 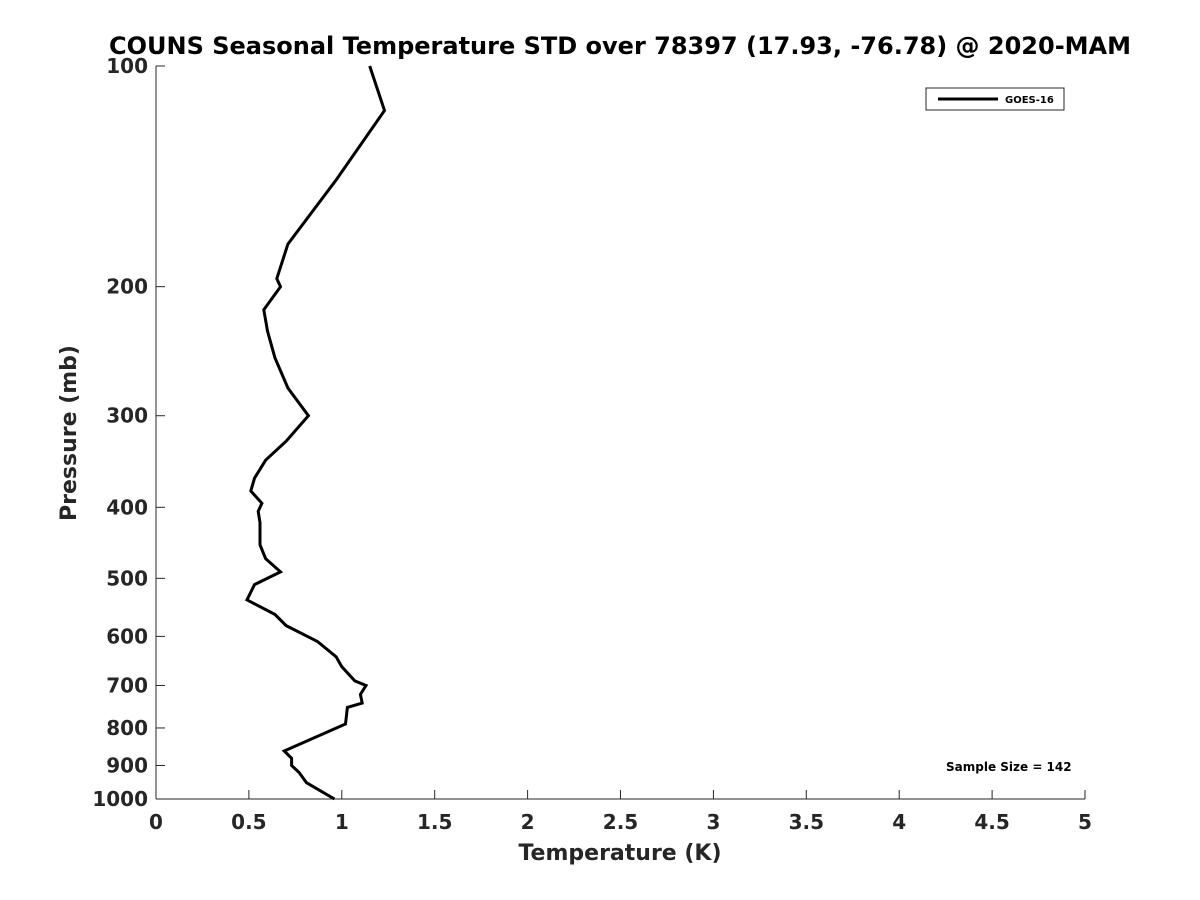 What do you see at coordinates (156, 822) in the screenshot?
I see `x-tick-label: 0` at bounding box center [156, 822].